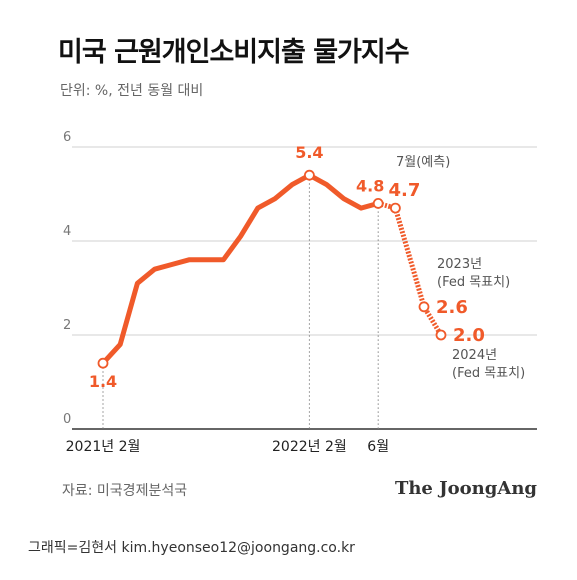 This screenshot has height=580, width=577. I want to click on data-label: 2.0, so click(469, 335).